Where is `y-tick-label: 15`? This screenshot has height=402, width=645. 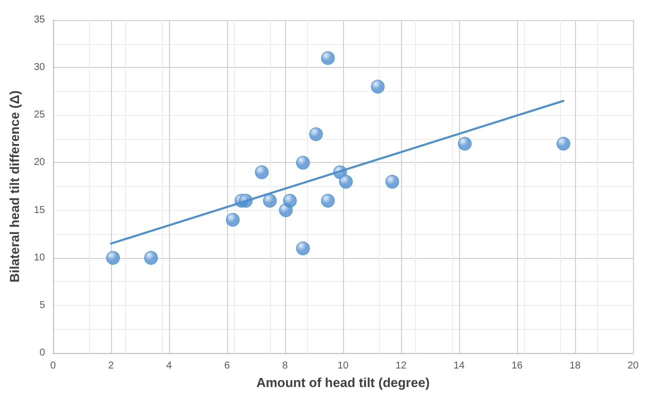
y-tick-label: 15 is located at coordinates (40, 210).